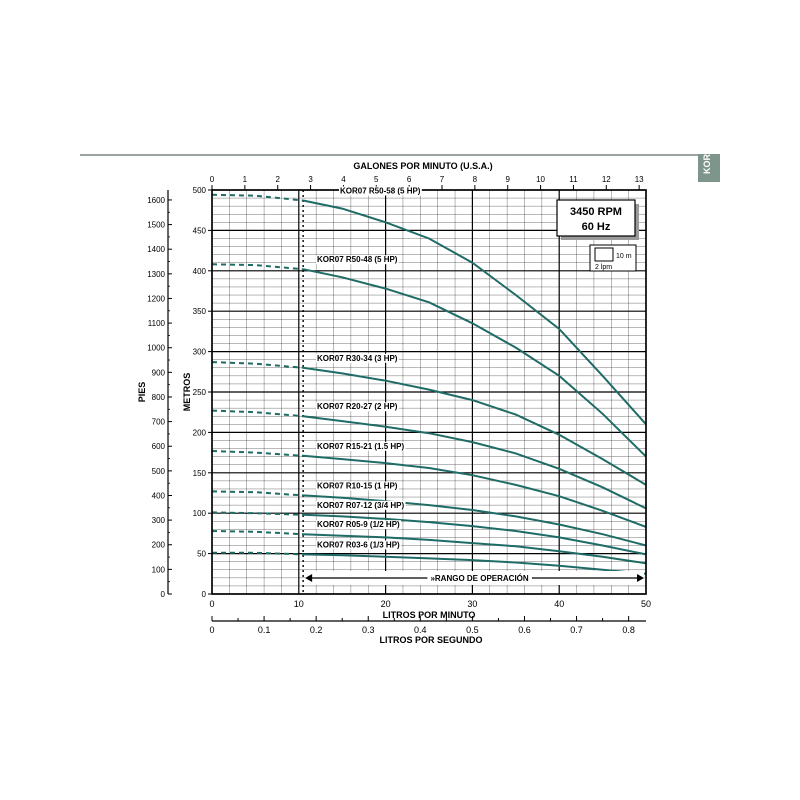 This screenshot has width=800, height=800. Describe the element at coordinates (200, 271) in the screenshot. I see `meters-tick-label: 400` at that location.